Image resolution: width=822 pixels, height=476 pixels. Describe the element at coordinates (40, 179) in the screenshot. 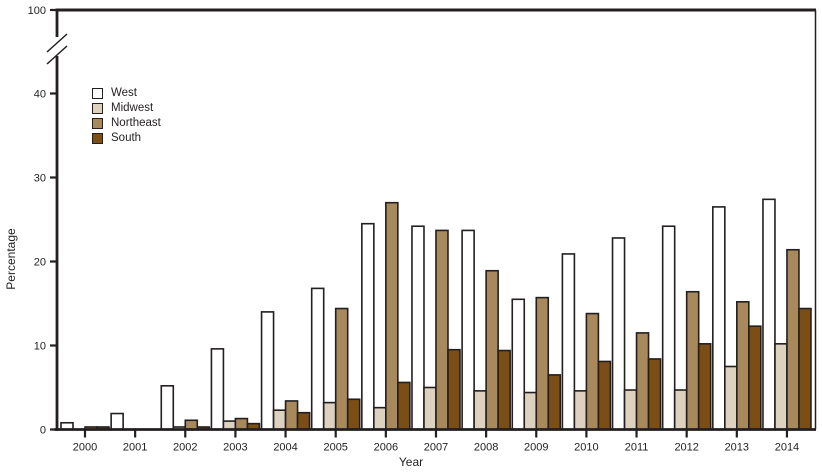

I see `svg-text: 30` at that location.